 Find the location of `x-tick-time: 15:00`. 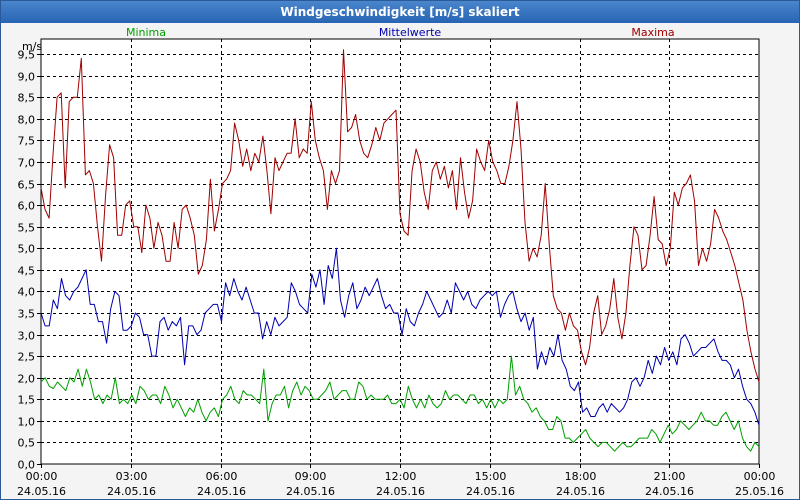

x-tick-time: 15:00 is located at coordinates (491, 476).